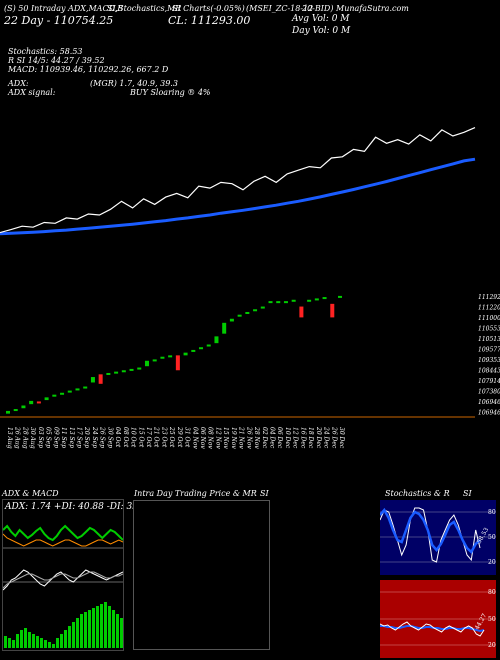 Image resolution: width=500 pixels, height=660 pixels. What do you see at coordinates (148, 437) in the screenshot?
I see `date-label-18: 17 Oct` at bounding box center [148, 437].